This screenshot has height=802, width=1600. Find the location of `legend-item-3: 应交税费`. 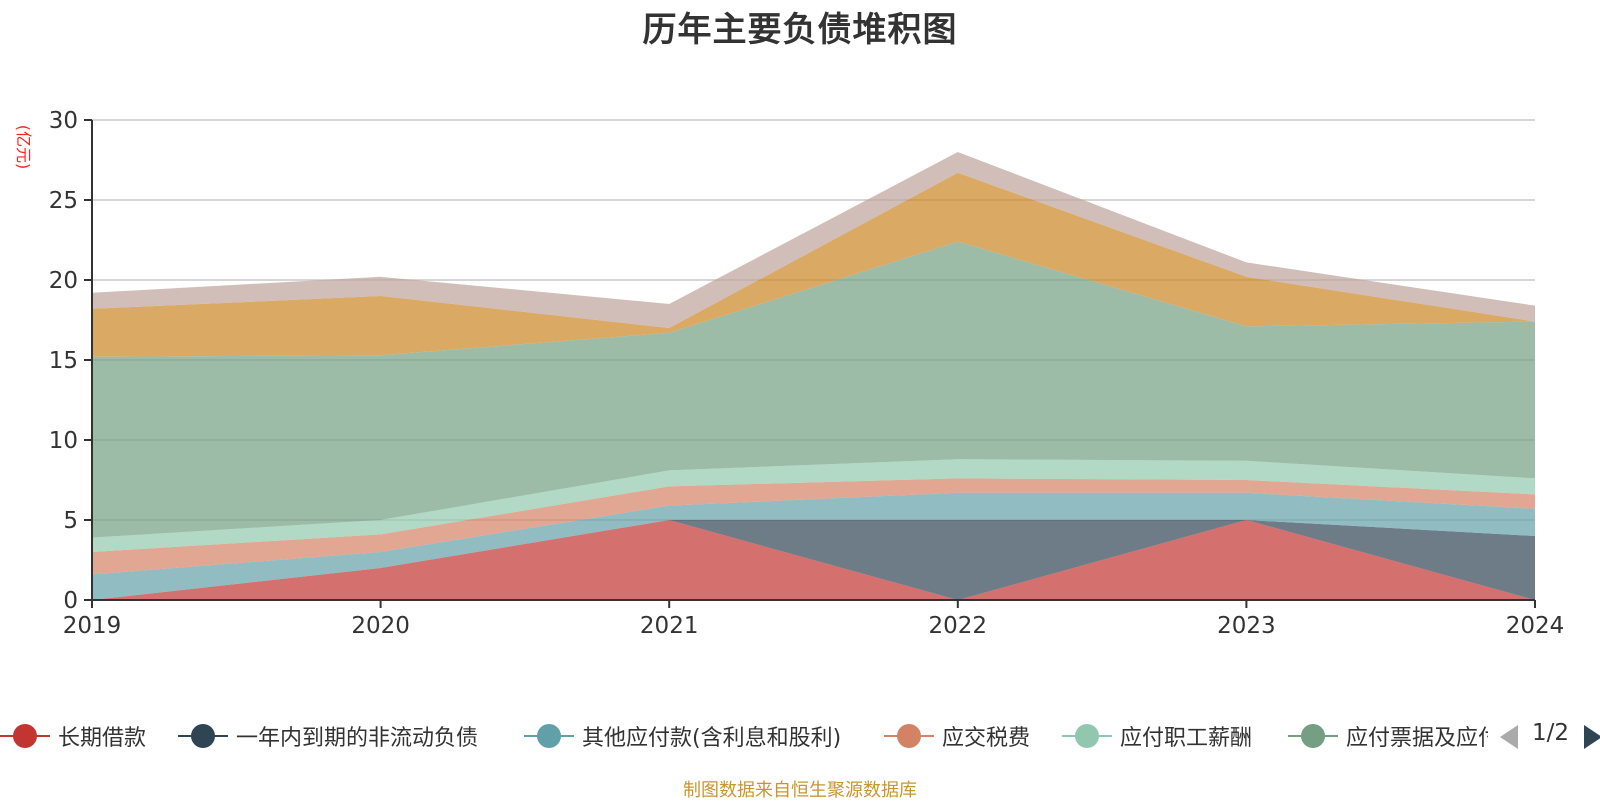

legend-item-3: 应交税费 is located at coordinates (957, 736).